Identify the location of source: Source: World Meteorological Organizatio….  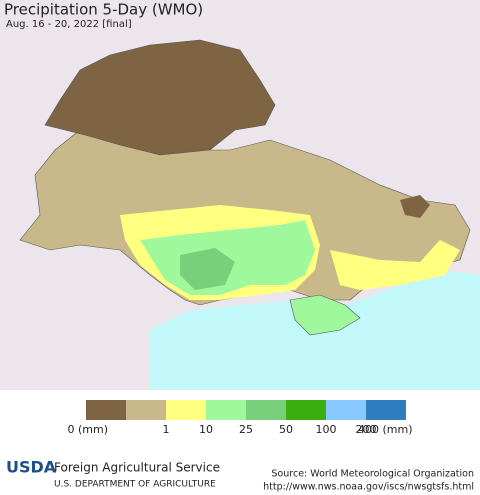
(372, 474).